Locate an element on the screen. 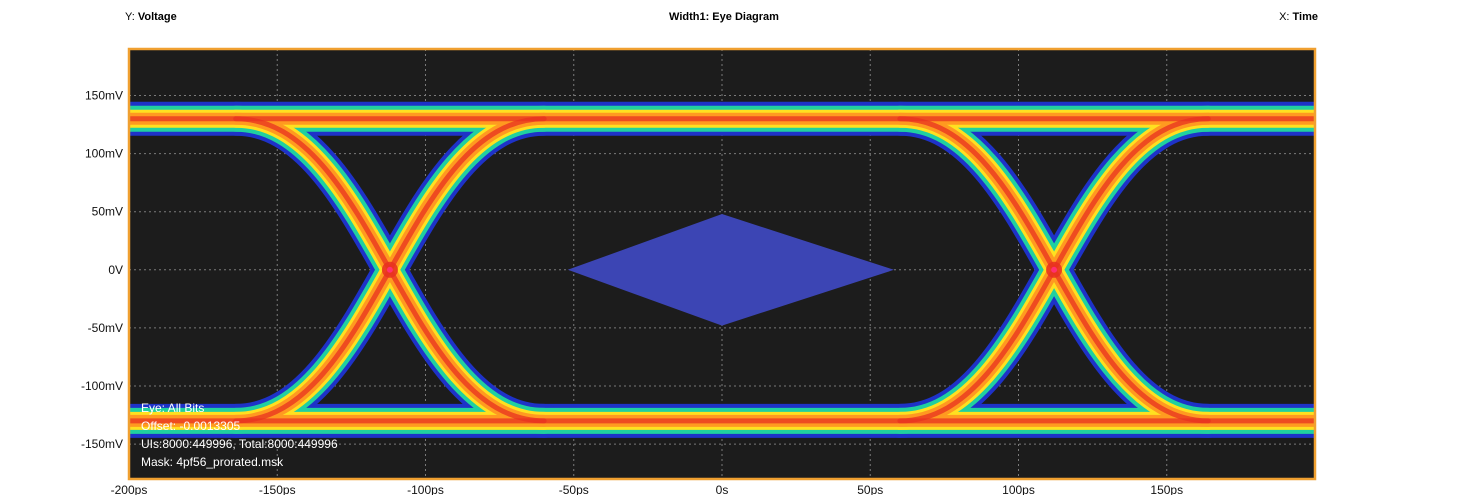 Image resolution: width=1478 pixels, height=495 pixels. chart-title-text: Width1: Eye Diagram is located at coordinates (724, 17).